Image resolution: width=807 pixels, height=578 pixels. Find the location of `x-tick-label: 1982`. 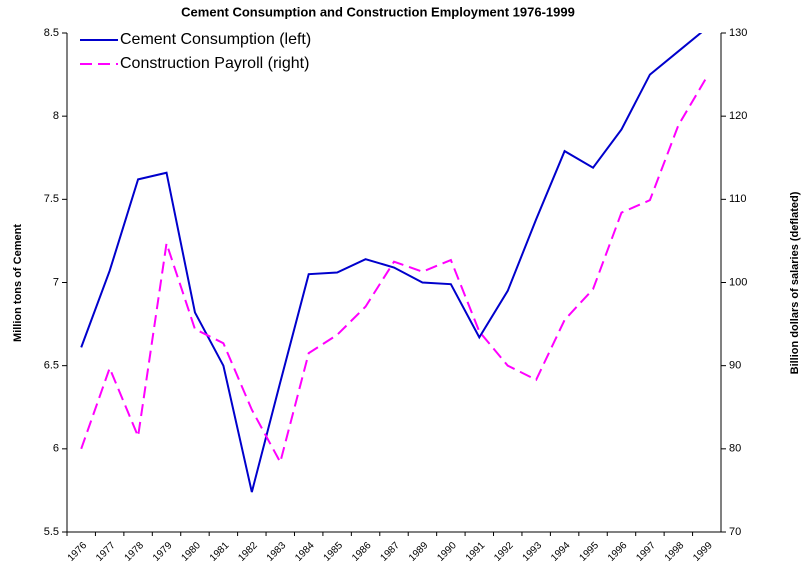

x-tick-label: 1982 is located at coordinates (248, 552).